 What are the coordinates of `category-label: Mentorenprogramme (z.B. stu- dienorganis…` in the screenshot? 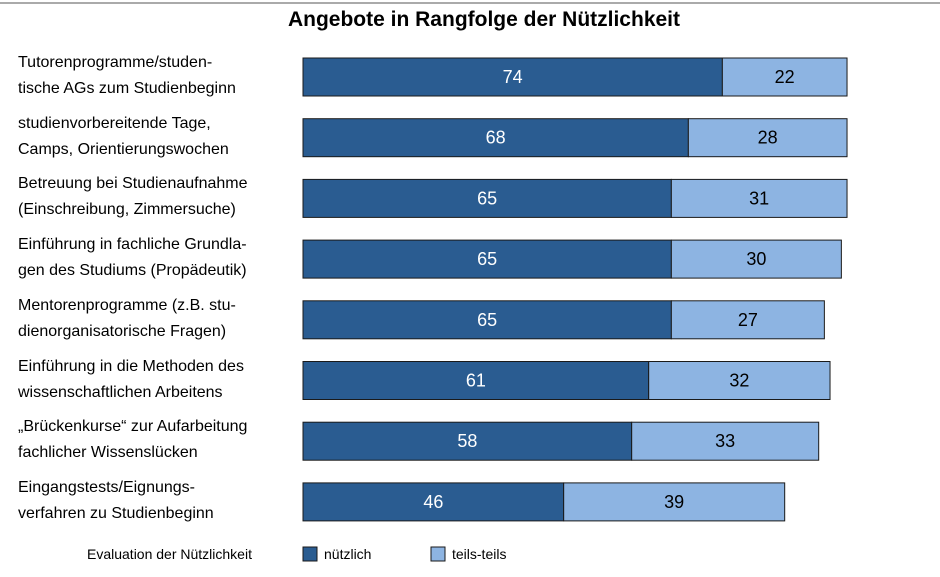 It's located at (127, 318).